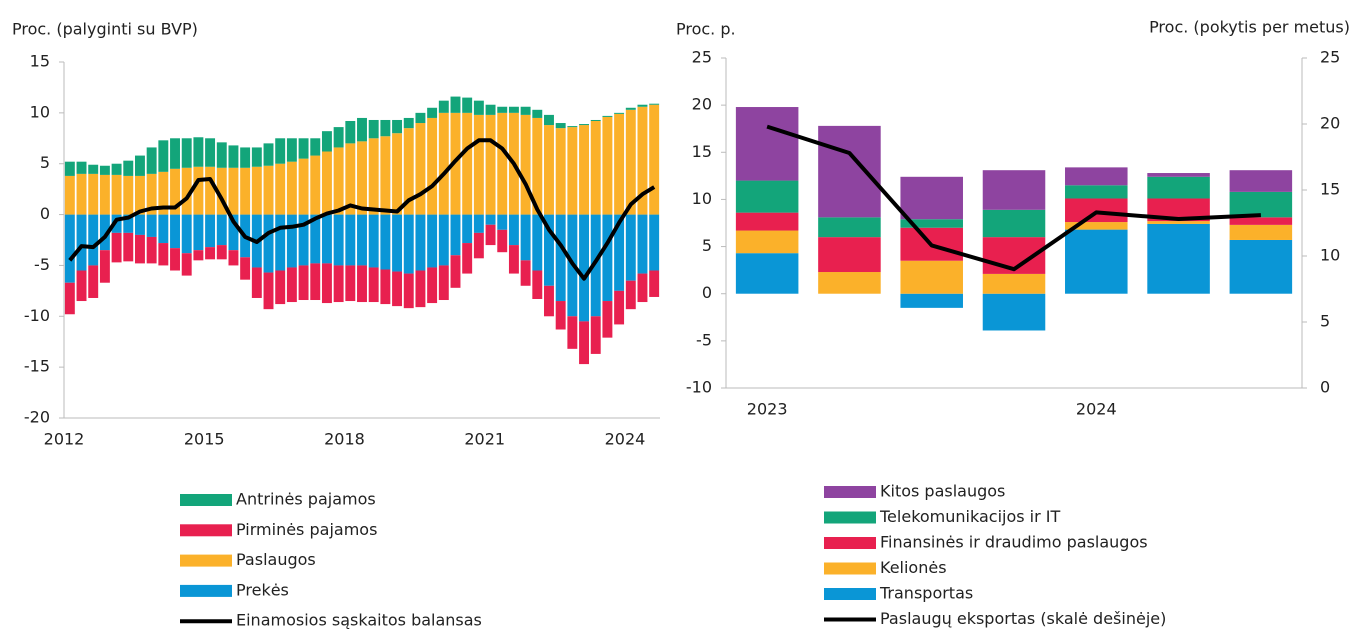  What do you see at coordinates (37, 417) in the screenshot?
I see `y-tick-label: -20` at bounding box center [37, 417].